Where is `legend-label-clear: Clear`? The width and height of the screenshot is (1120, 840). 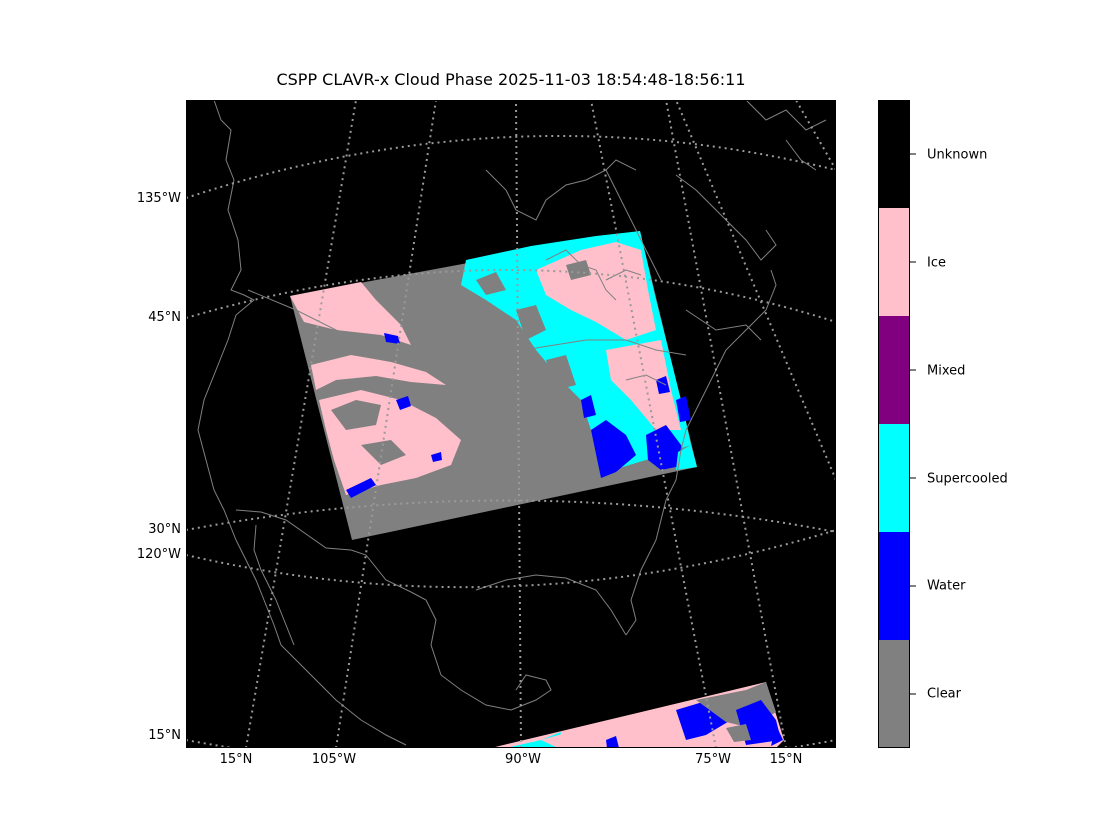
legend-label-clear: Clear is located at coordinates (944, 694).